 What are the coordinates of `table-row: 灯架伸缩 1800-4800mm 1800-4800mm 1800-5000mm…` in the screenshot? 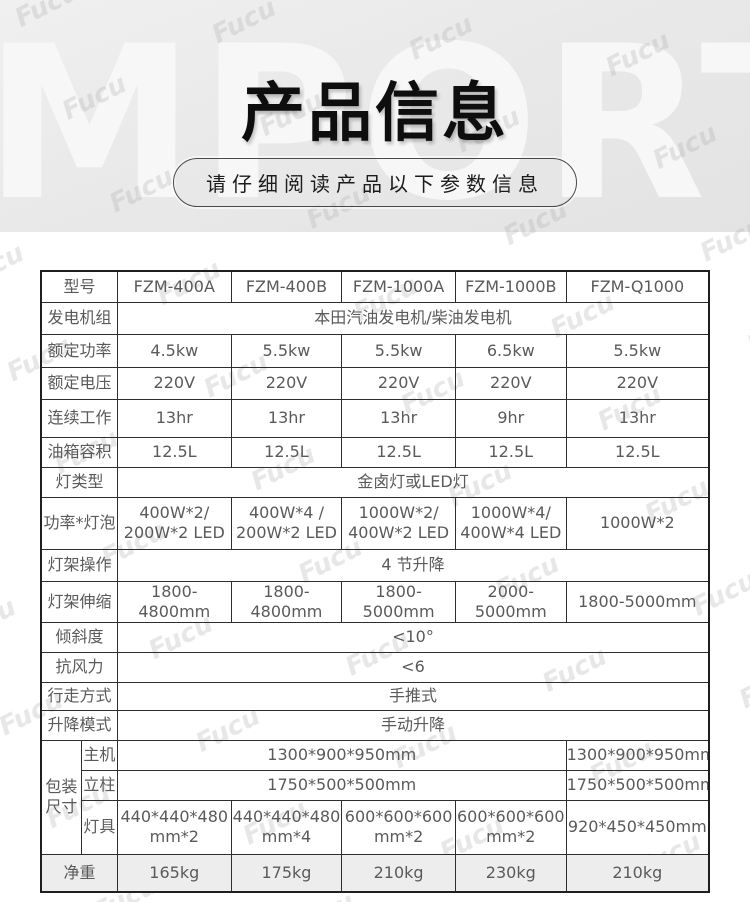 It's located at (375, 601).